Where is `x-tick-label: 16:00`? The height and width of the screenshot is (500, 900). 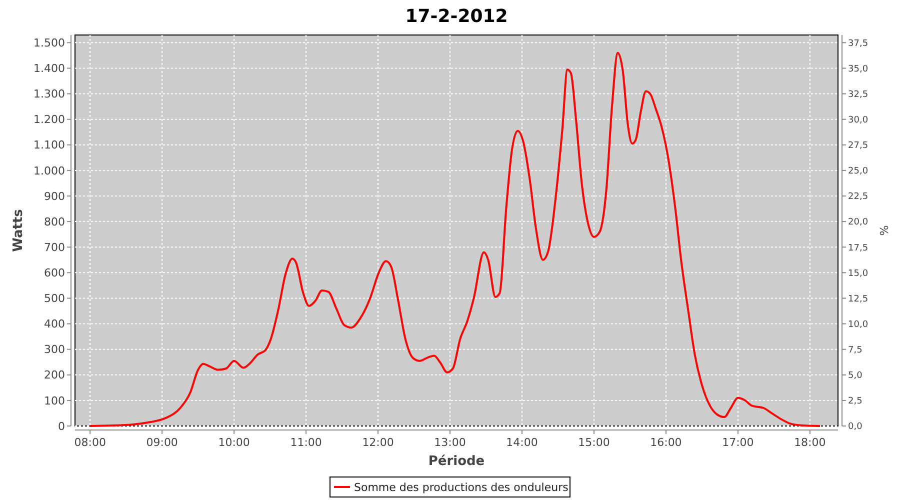
x-tick-label: 16:00 is located at coordinates (666, 442).